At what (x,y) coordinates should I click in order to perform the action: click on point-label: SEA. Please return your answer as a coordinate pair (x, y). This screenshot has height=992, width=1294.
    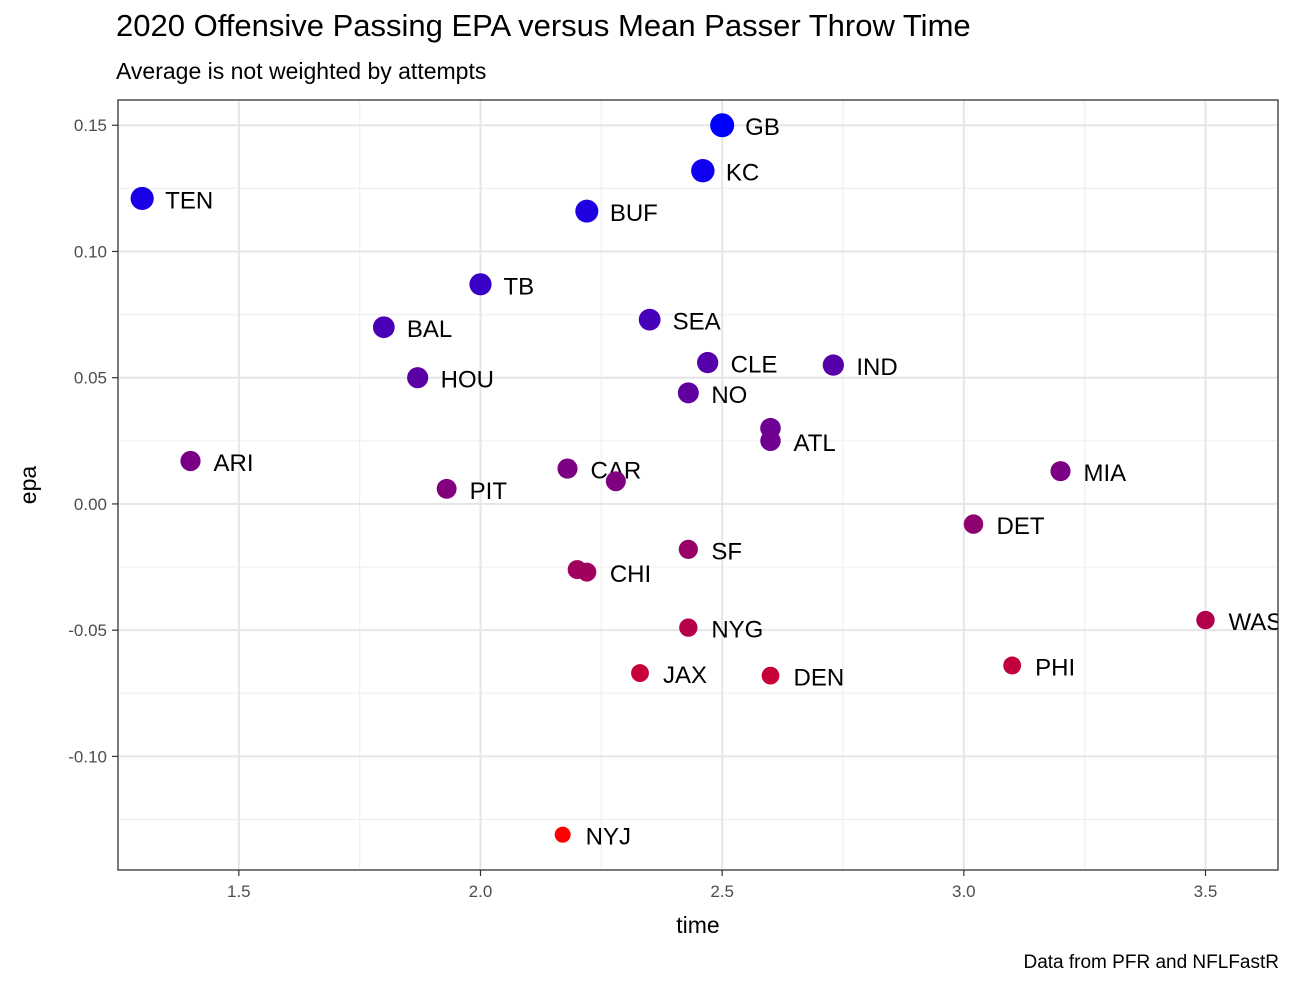
    Looking at the image, I should click on (697, 322).